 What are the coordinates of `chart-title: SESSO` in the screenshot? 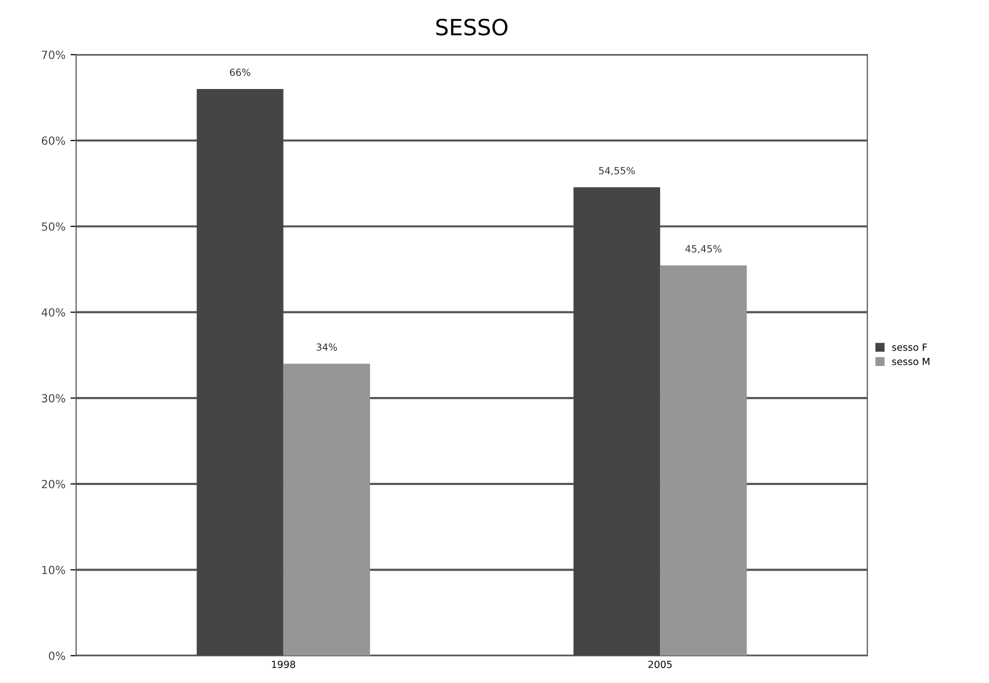 It's located at (472, 27).